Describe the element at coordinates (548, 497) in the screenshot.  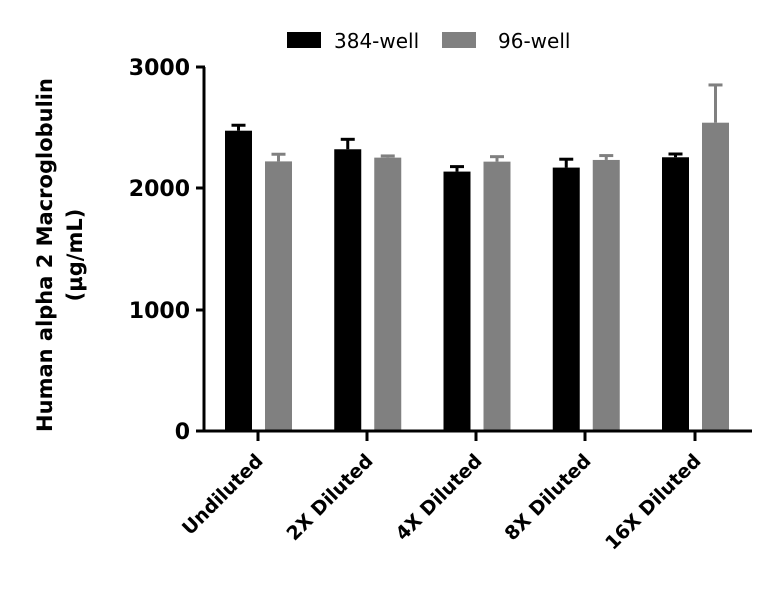
I see `x-label-8x-diluted: 8X Diluted` at that location.